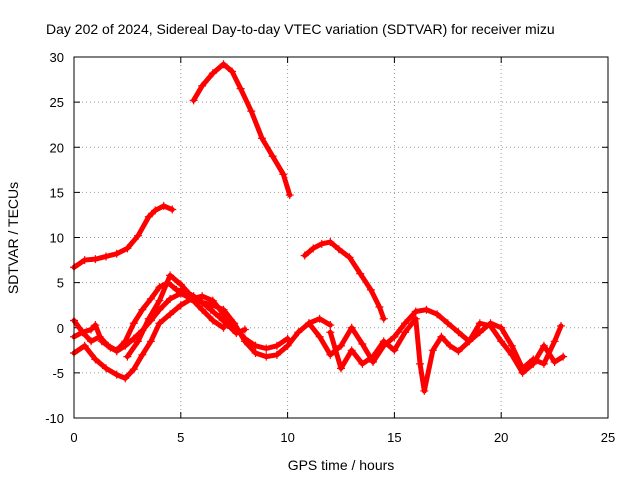 This screenshot has height=480, width=640. What do you see at coordinates (57, 57) in the screenshot?
I see `y-tick-label: 30` at bounding box center [57, 57].